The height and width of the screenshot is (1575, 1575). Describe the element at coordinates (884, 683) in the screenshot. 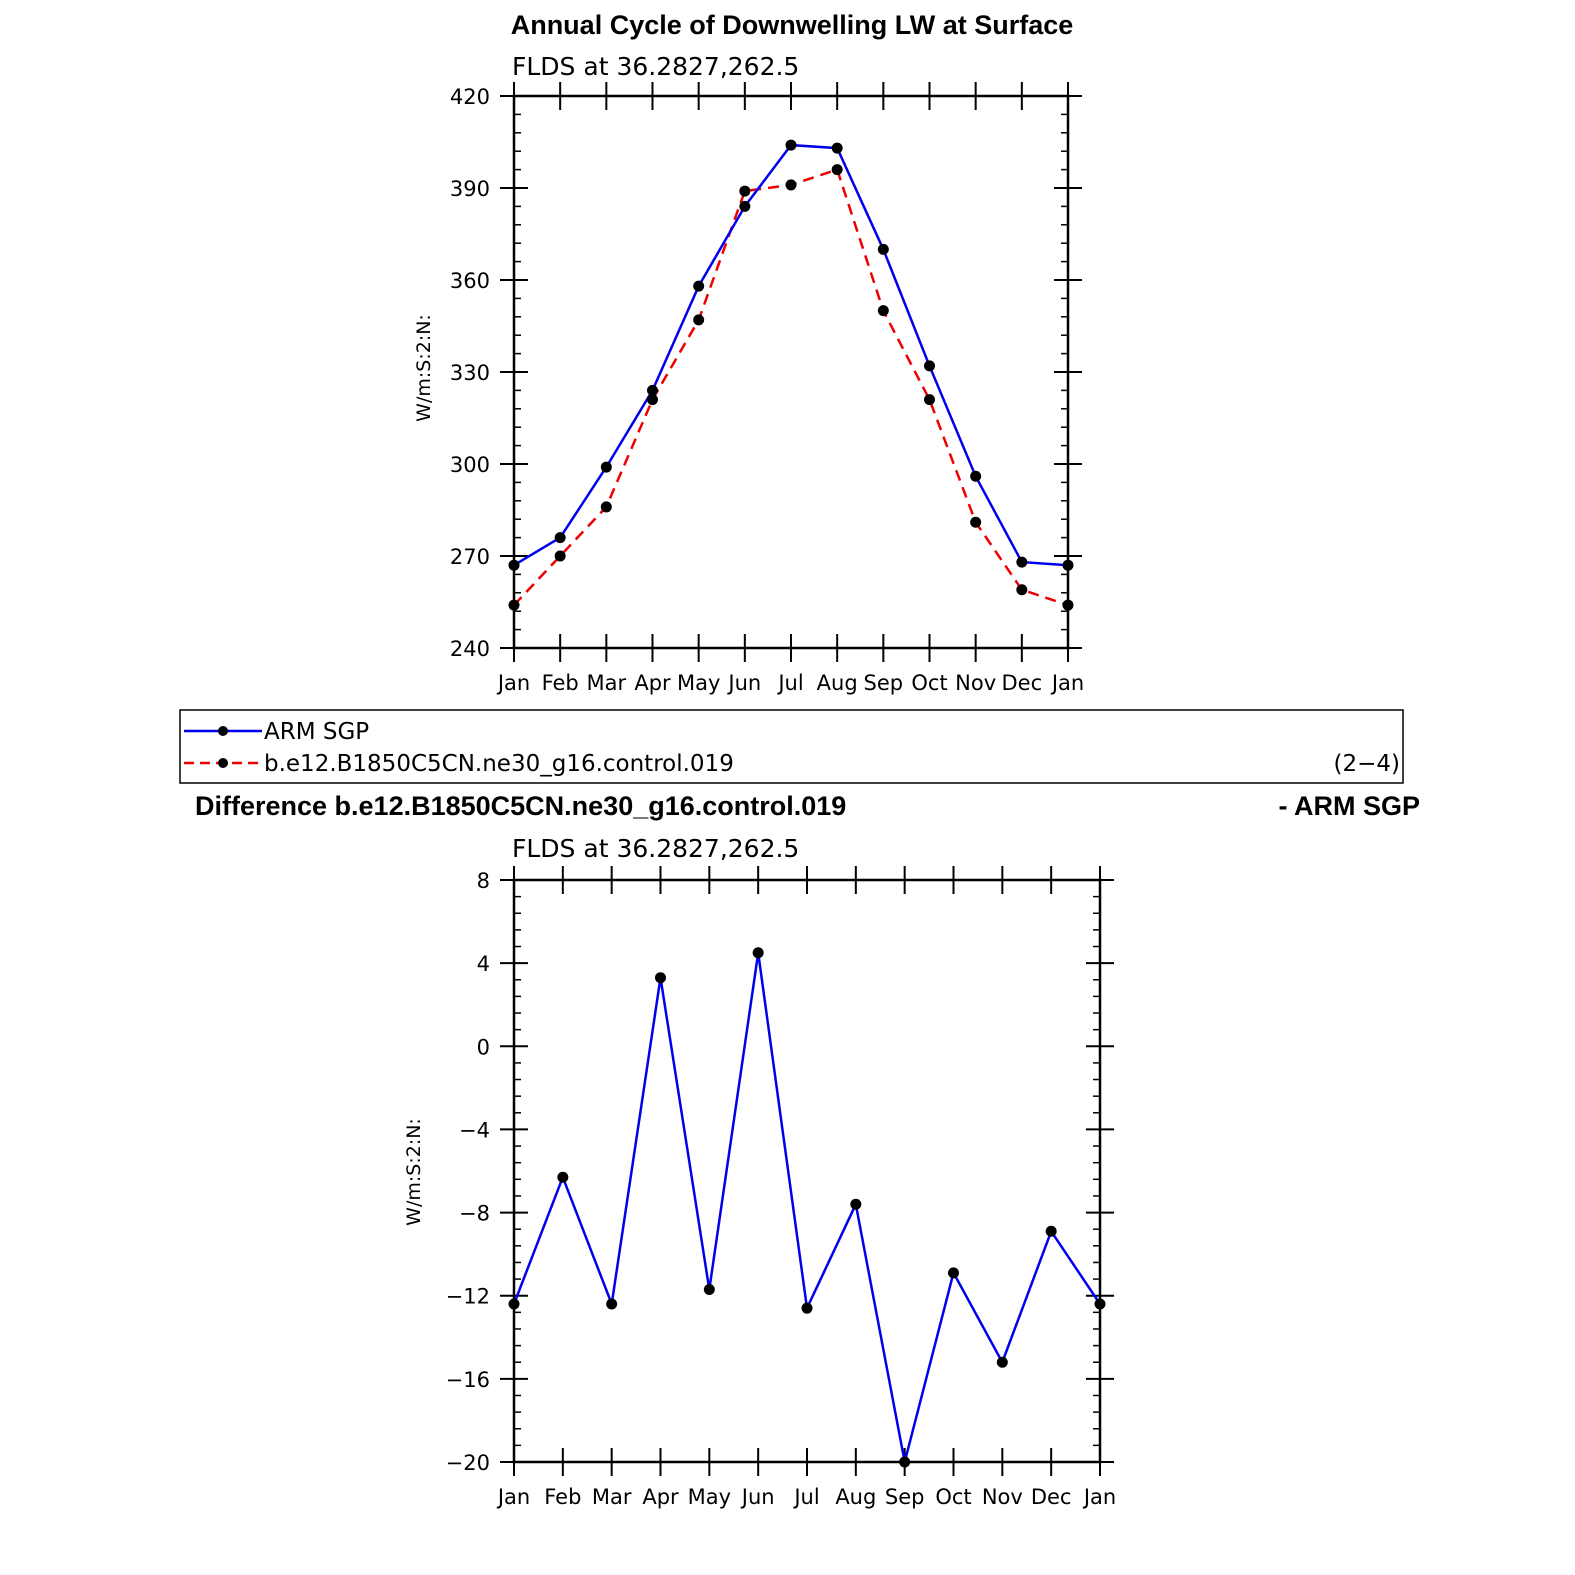

I see `top-chart-xtick-label: Sep` at that location.